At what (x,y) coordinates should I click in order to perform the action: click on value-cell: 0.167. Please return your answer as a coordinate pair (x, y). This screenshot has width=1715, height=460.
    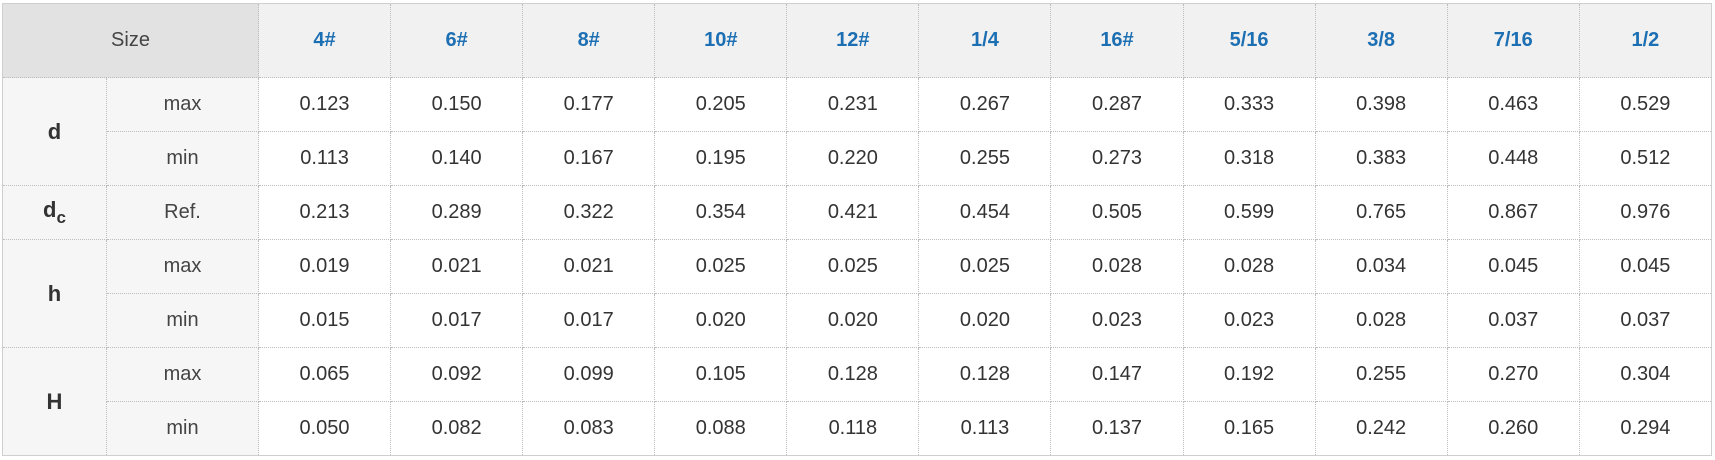
    Looking at the image, I should click on (589, 158).